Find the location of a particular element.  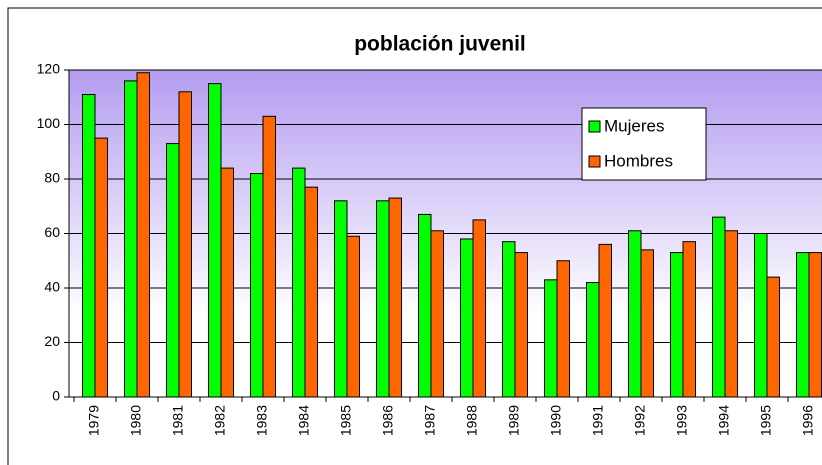

x-tick-label: 1982 is located at coordinates (220, 420).